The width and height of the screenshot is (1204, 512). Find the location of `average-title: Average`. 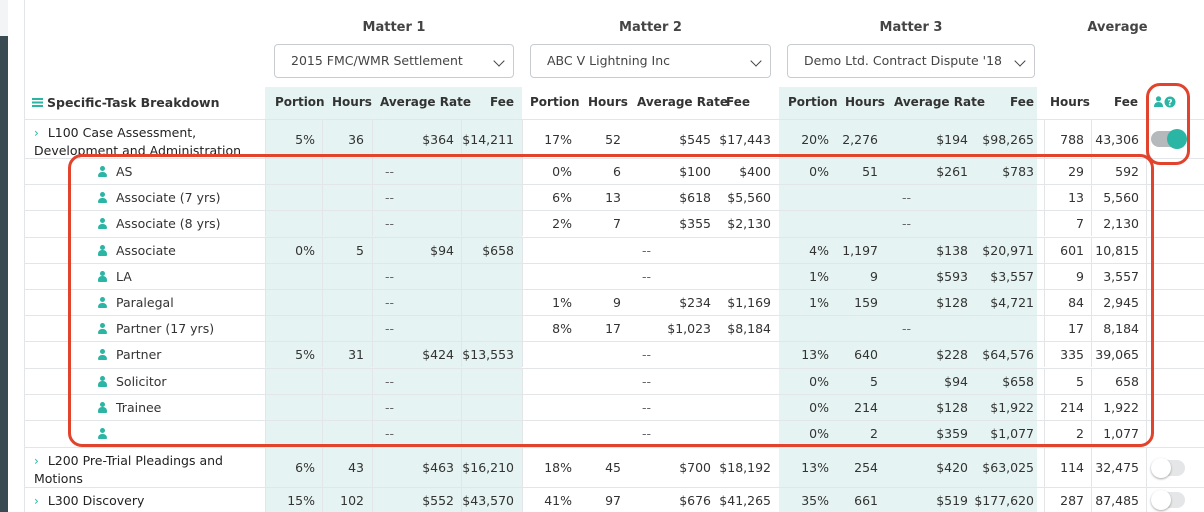

average-title: Average is located at coordinates (1117, 27).